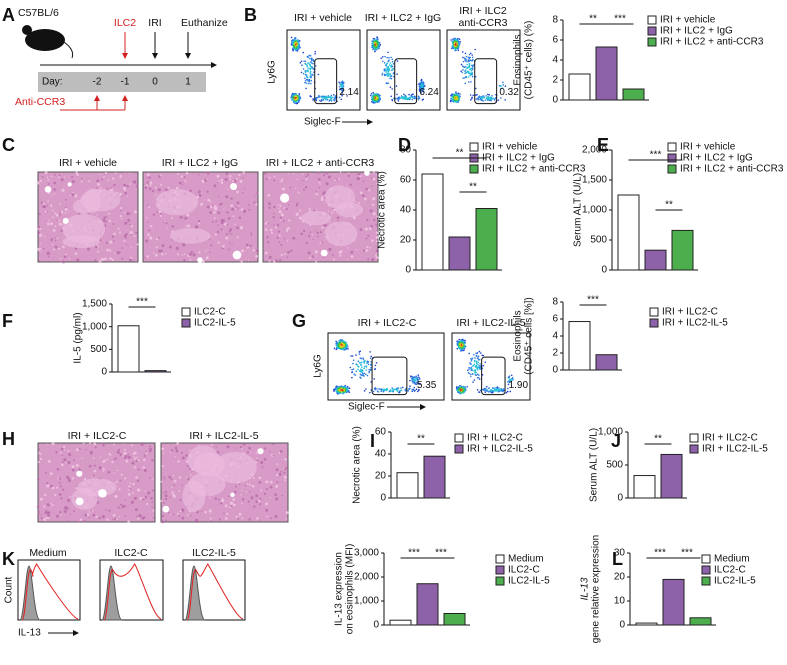 Image resolution: width=787 pixels, height=665 pixels. I want to click on y-tick-label: 20, so click(381, 476).